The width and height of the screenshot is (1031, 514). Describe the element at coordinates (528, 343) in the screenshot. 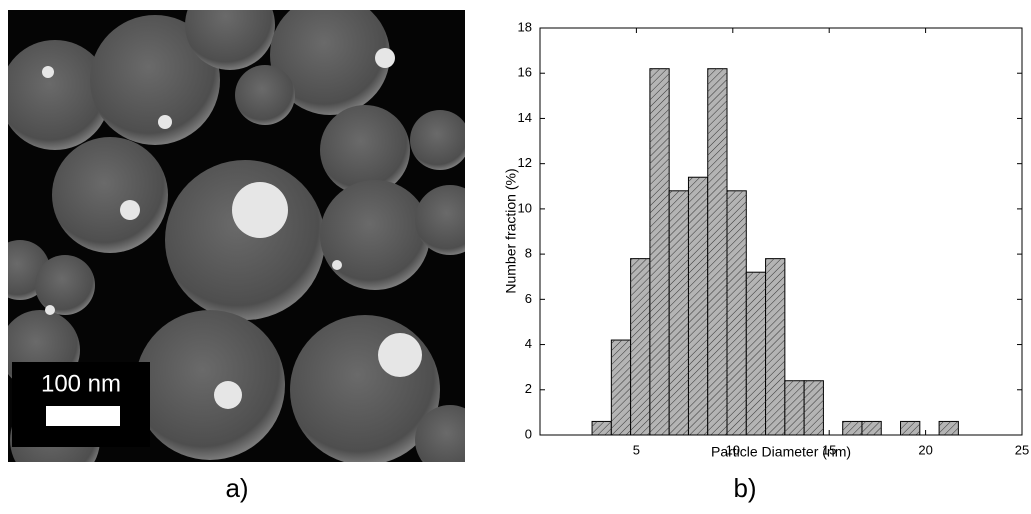

I see `y-tick-label: 4` at that location.